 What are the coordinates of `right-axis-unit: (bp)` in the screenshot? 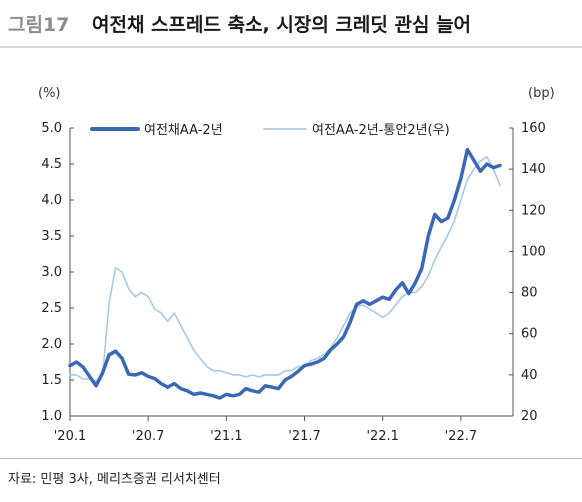 It's located at (541, 93).